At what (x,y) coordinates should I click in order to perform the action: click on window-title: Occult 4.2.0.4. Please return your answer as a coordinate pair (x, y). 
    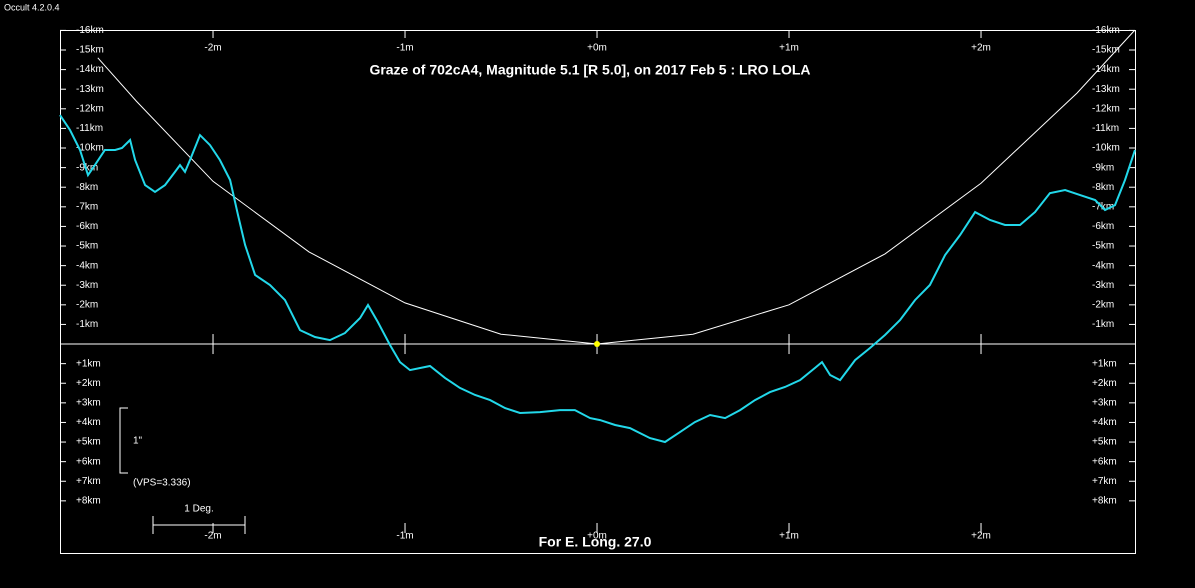
    Looking at the image, I should click on (32, 7).